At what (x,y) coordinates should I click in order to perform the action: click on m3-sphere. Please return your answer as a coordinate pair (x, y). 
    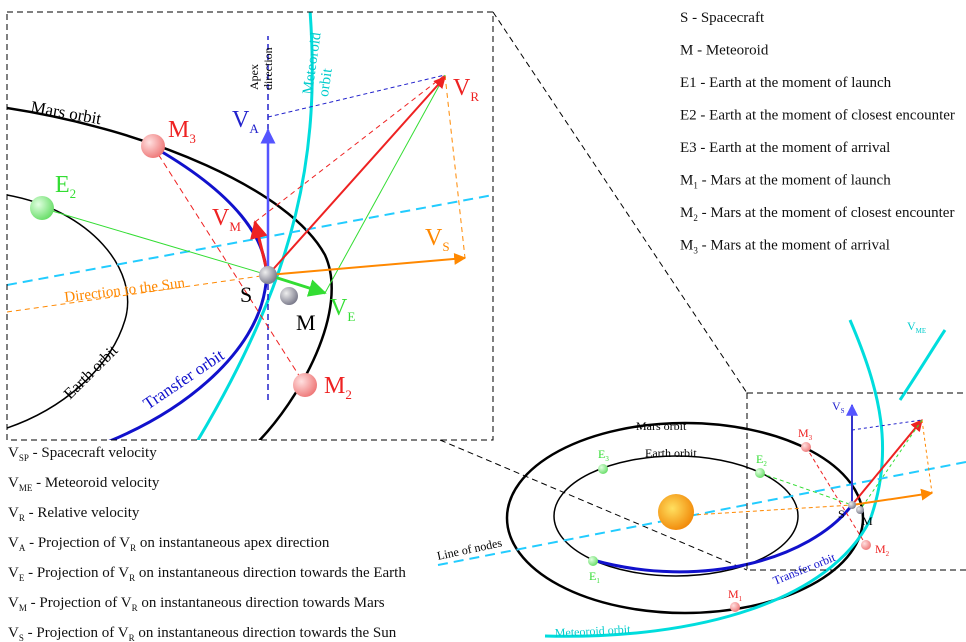
    Looking at the image, I should click on (806, 447).